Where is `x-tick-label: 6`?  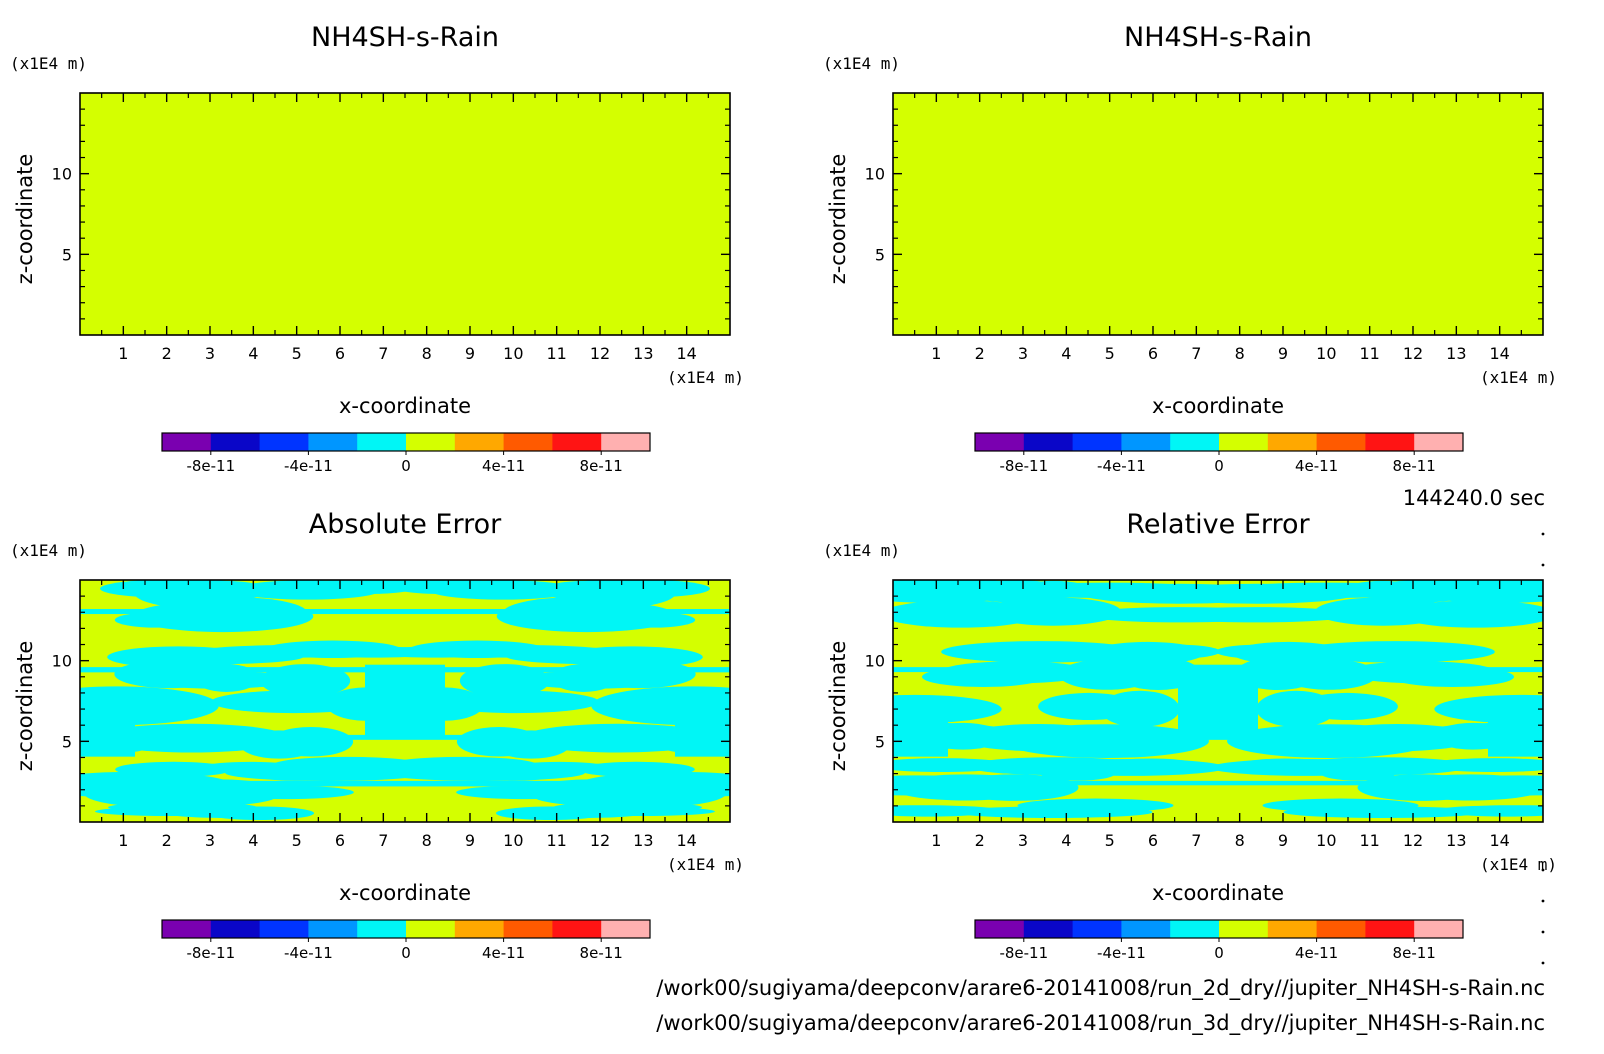
x-tick-label: 6 is located at coordinates (340, 840).